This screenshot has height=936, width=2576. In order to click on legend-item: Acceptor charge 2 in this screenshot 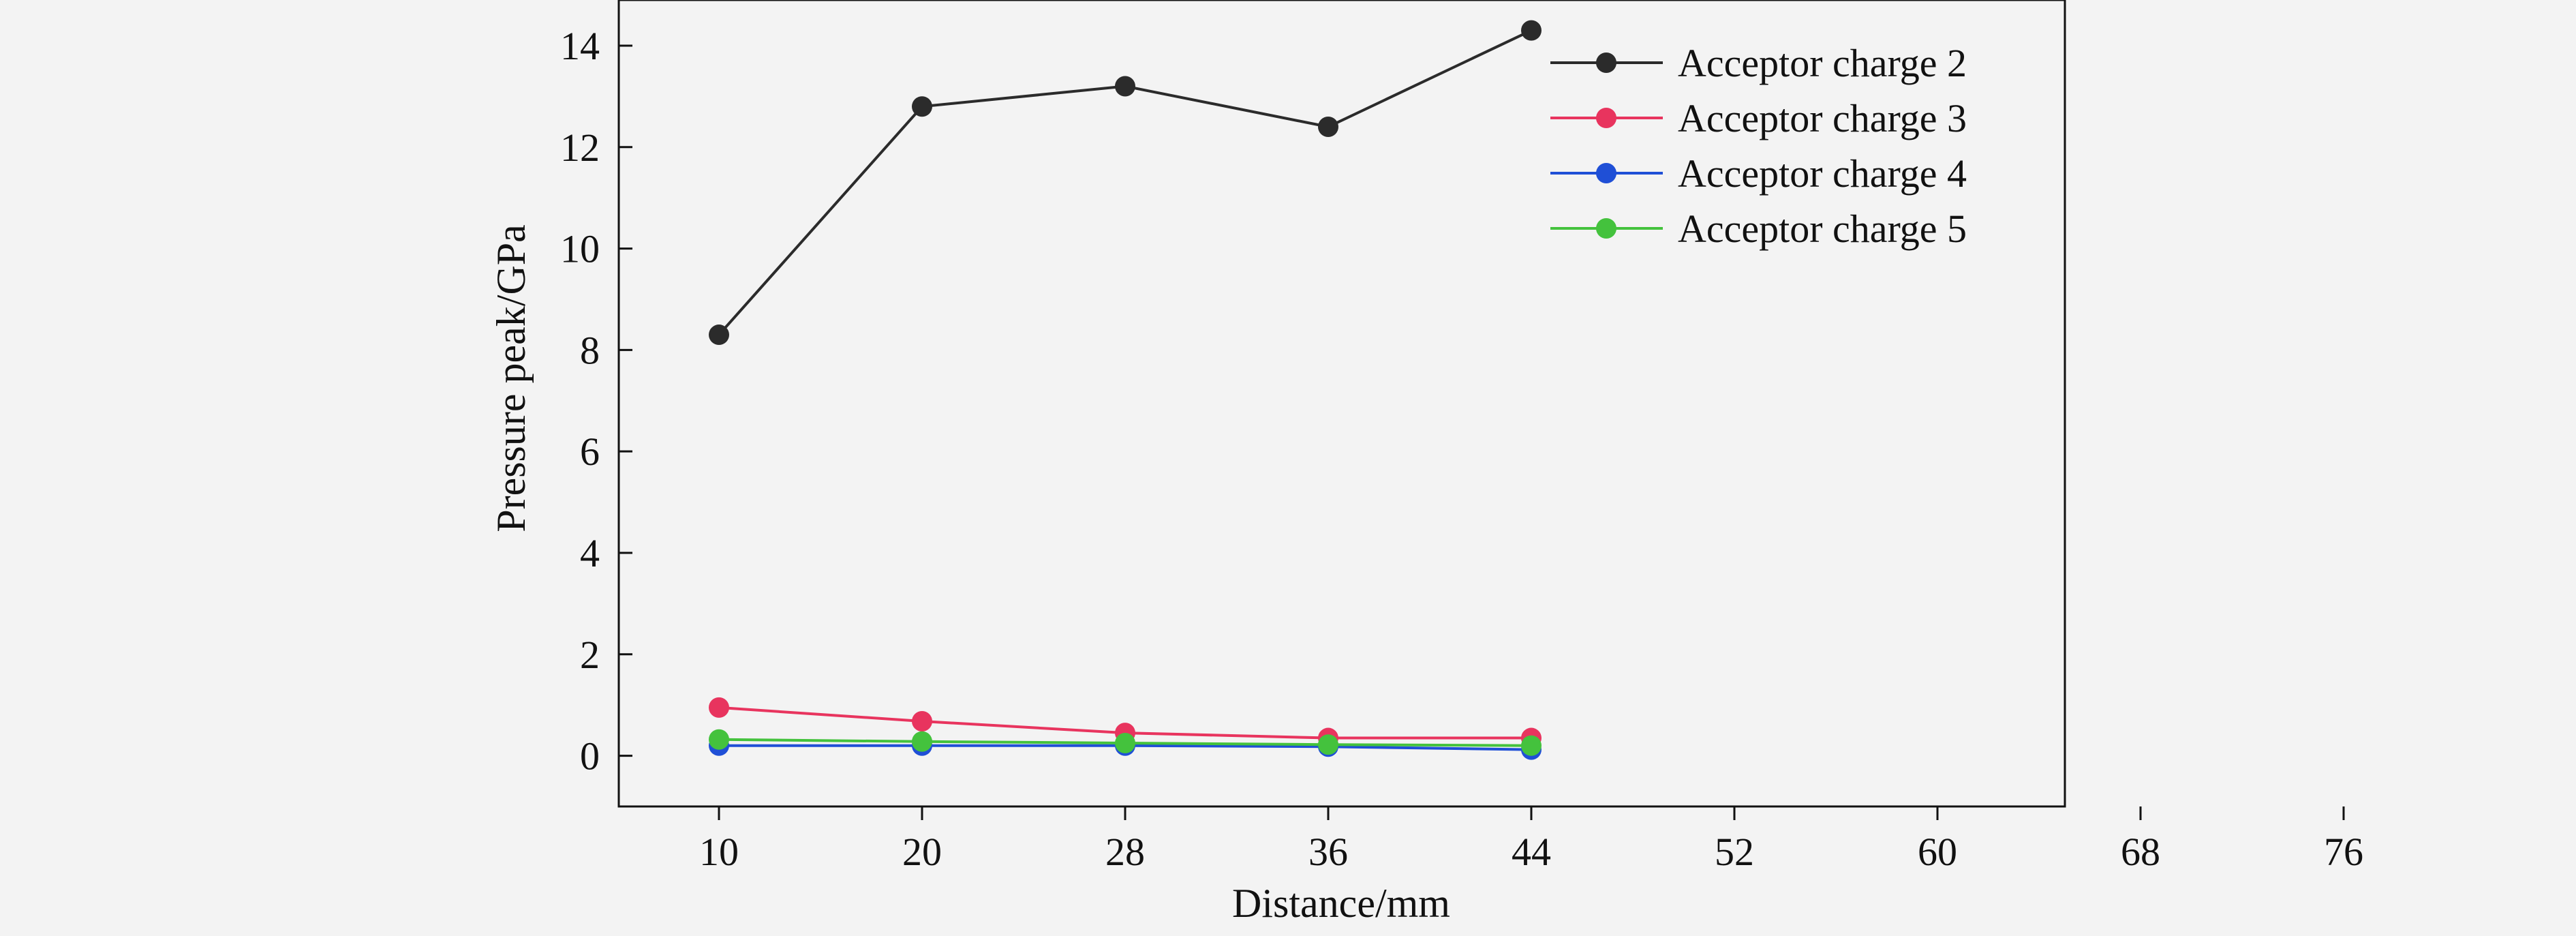, I will do `click(1759, 63)`.